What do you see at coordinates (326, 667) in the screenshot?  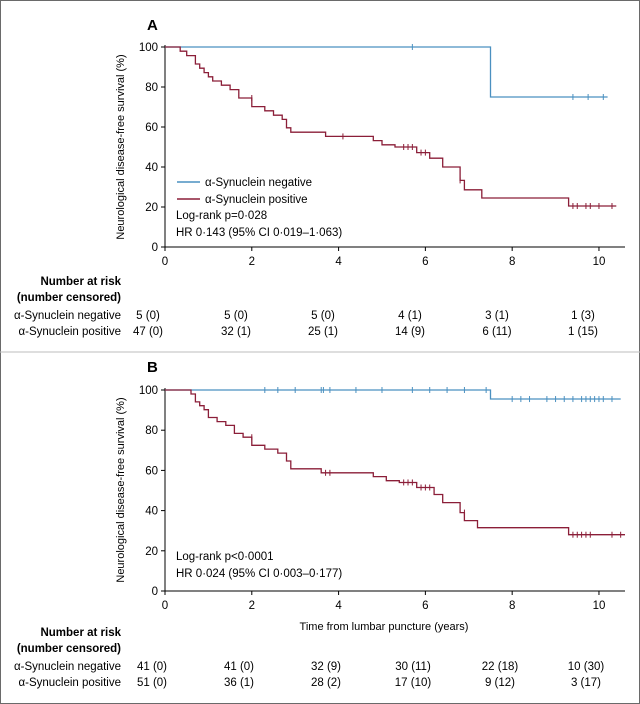 I see `risk-cell: 32 (9)` at bounding box center [326, 667].